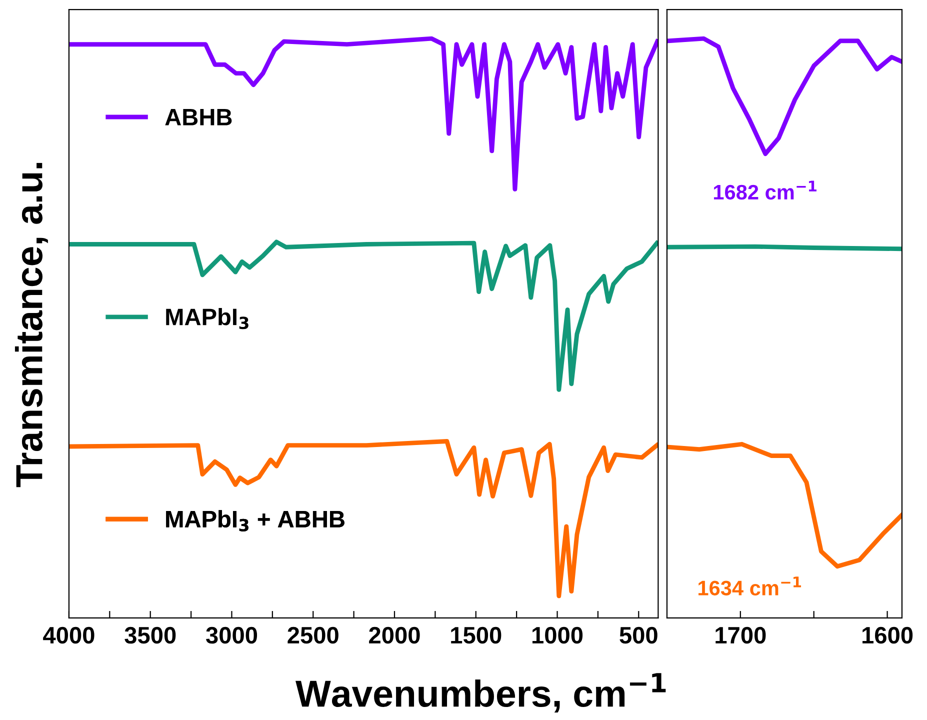 This screenshot has width=927, height=720. What do you see at coordinates (255, 521) in the screenshot?
I see `legend-label: MAPbI$_{3}$ + ABHB` at bounding box center [255, 521].